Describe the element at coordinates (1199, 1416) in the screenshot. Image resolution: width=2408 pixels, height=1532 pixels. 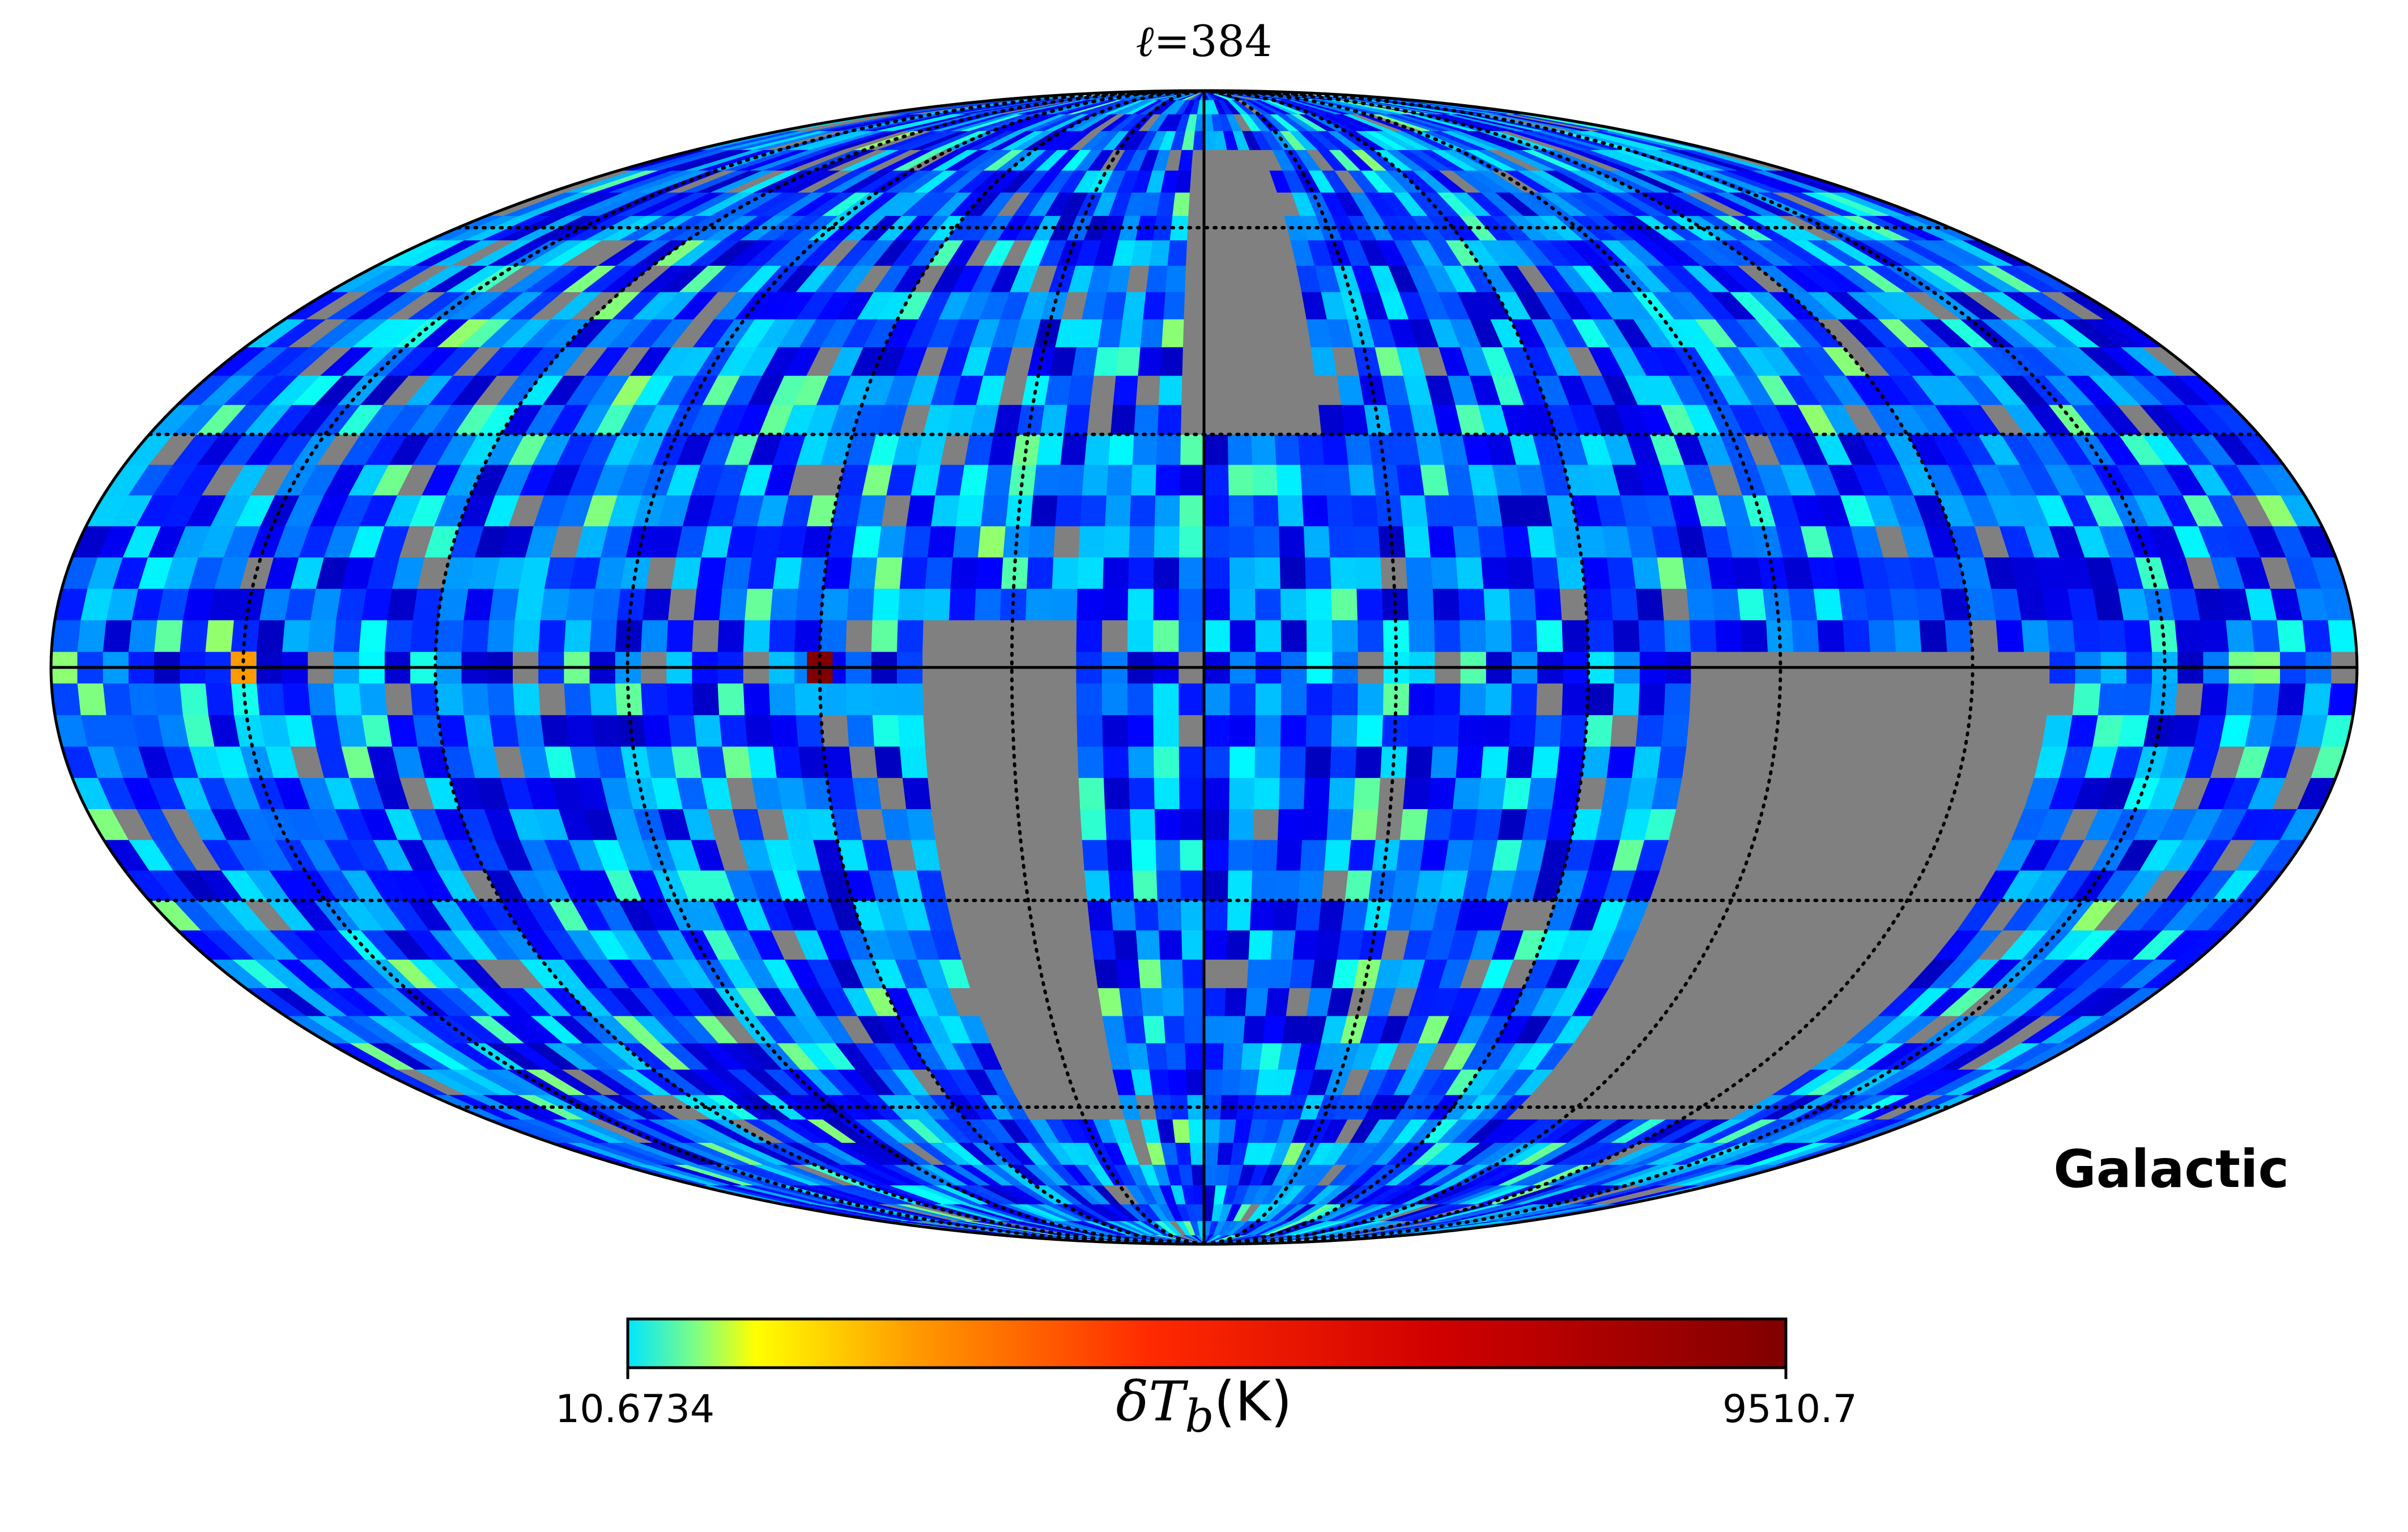
I see `colorbar-label-subscript: b` at that location.